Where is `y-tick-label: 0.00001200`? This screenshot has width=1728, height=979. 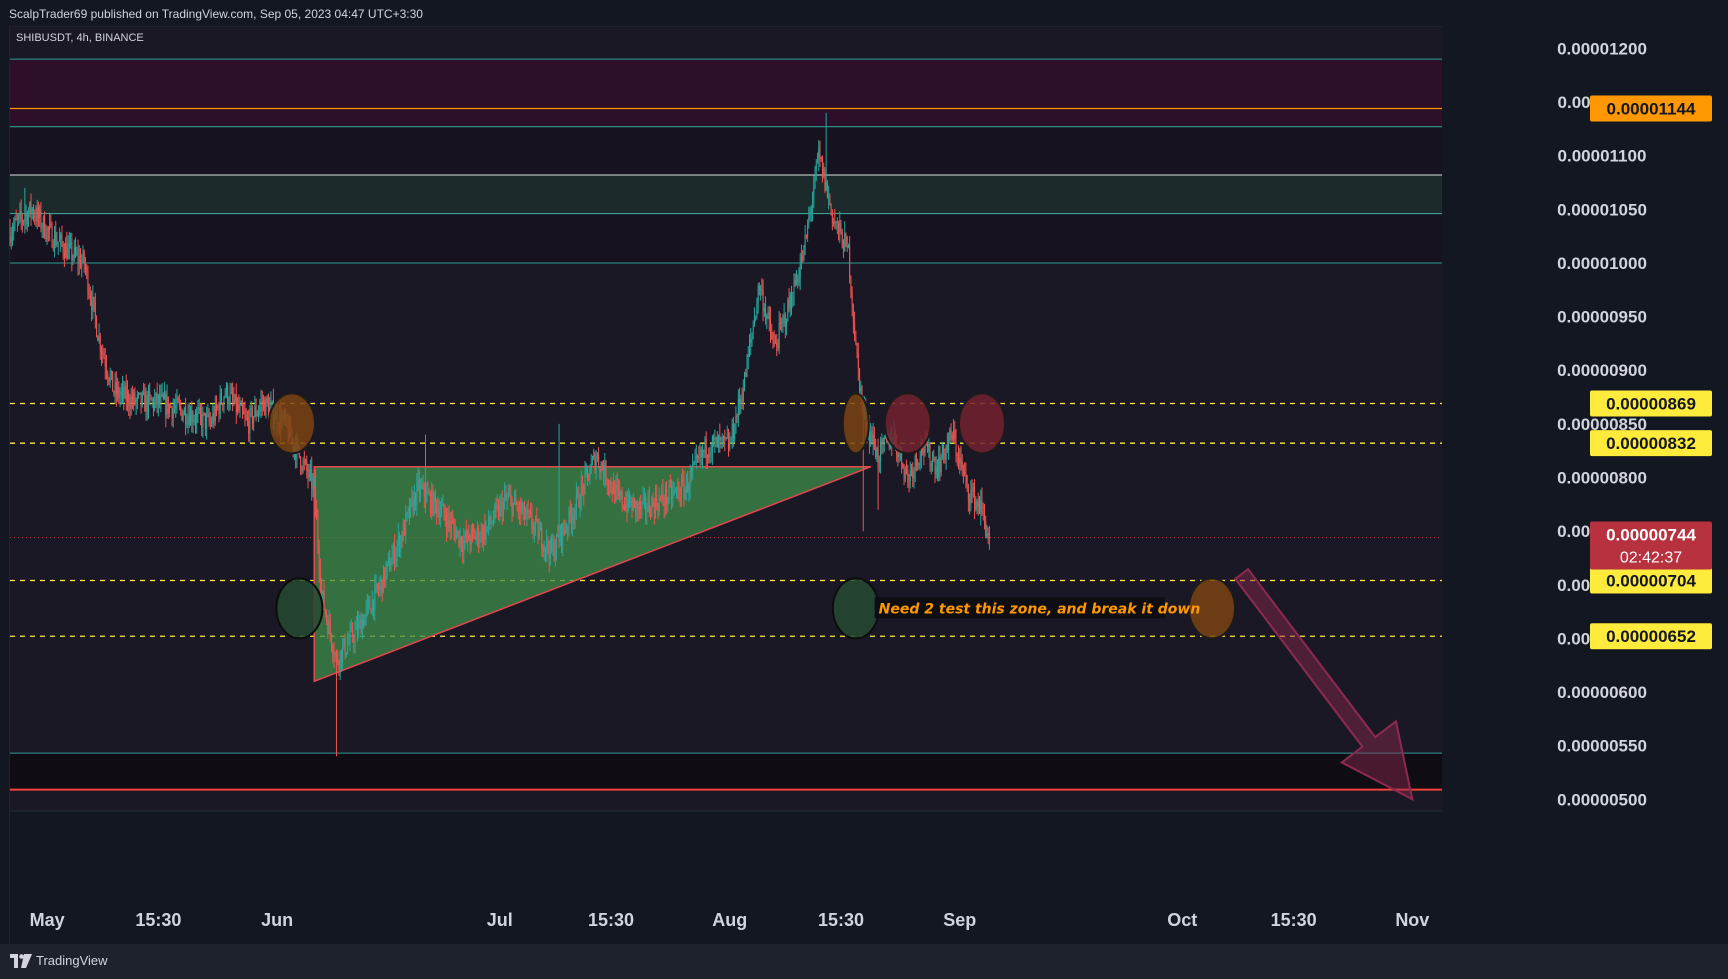
y-tick-label: 0.00001200 is located at coordinates (1602, 48).